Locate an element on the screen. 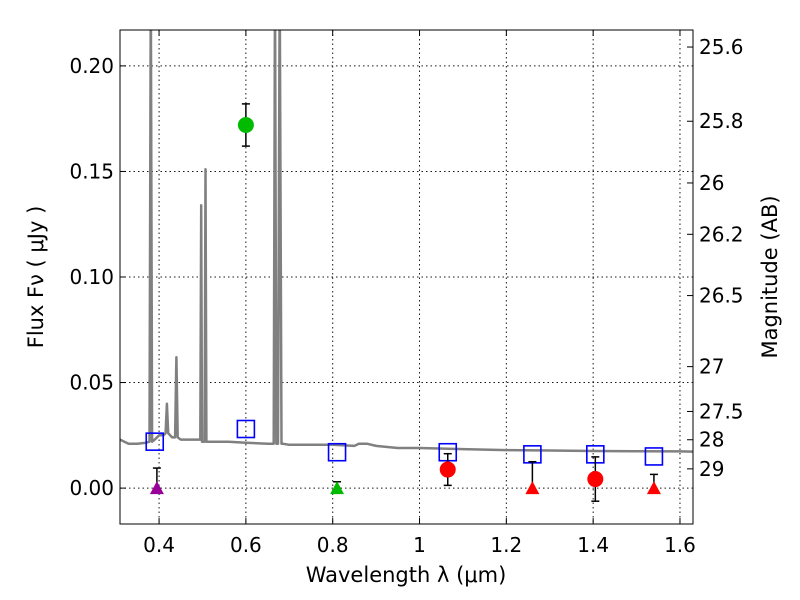 The image size is (800, 600). x-axis-title: Wavelength λ (μm) is located at coordinates (406, 575).